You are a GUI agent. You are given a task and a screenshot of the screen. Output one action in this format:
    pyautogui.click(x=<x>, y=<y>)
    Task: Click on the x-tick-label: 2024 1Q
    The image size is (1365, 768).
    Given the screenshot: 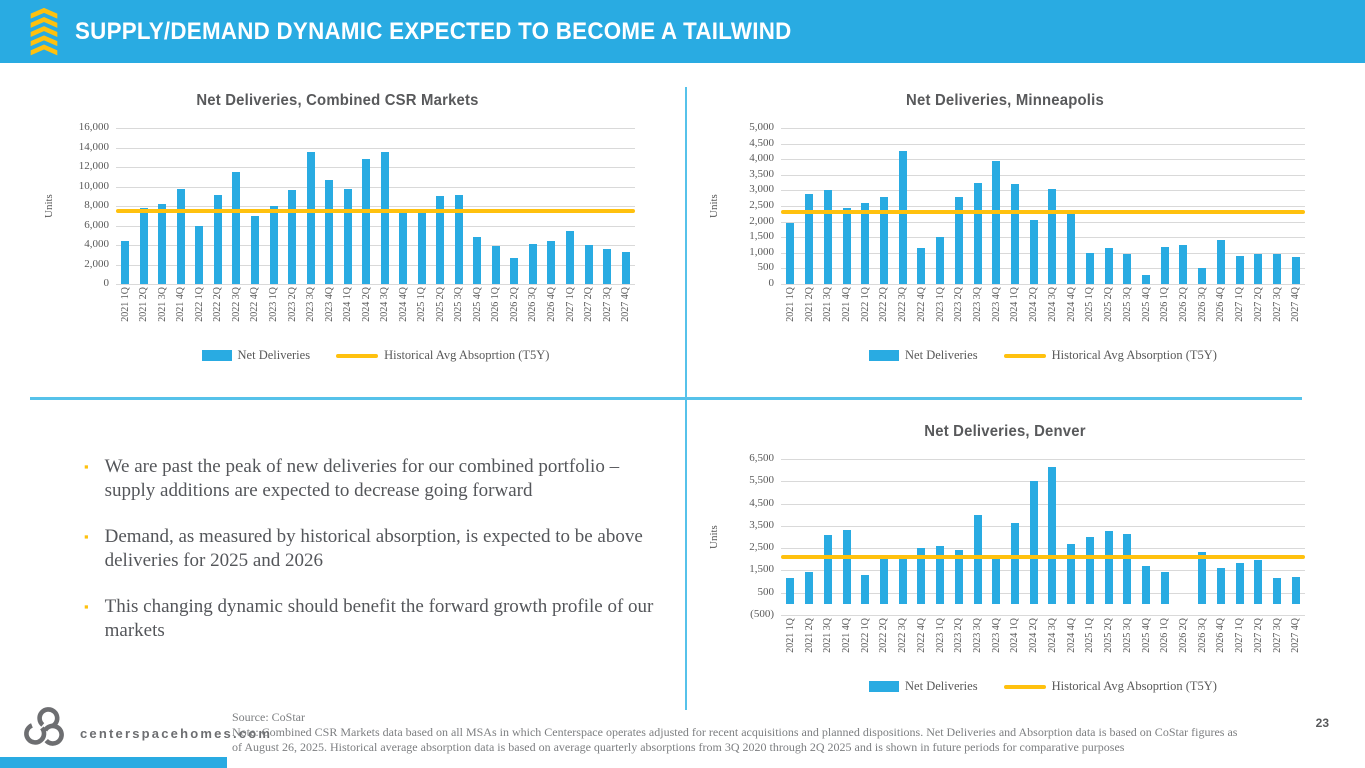 What is the action you would take?
    pyautogui.click(x=1015, y=304)
    